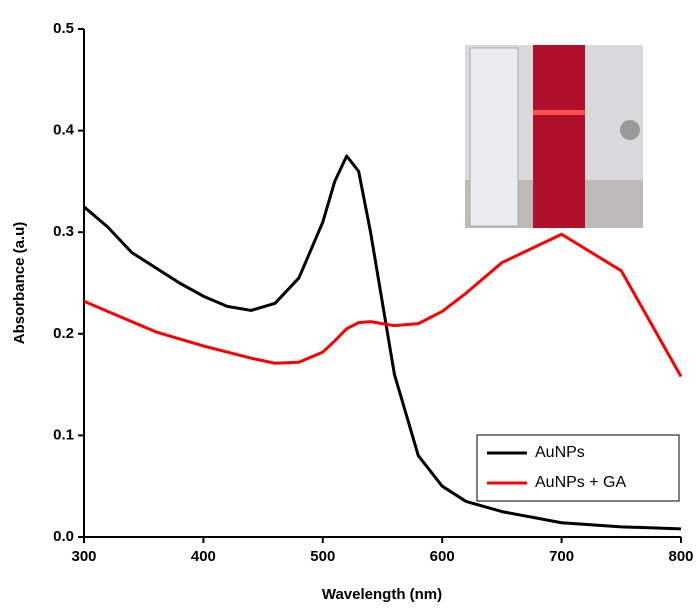  I want to click on x-tick-label: 600, so click(442, 556).